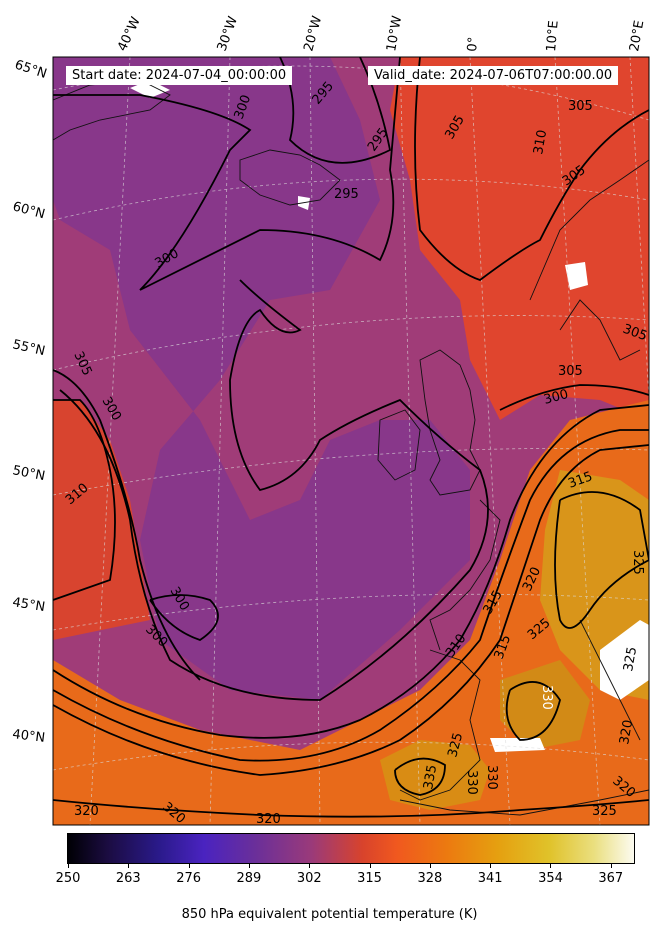 The height and width of the screenshot is (936, 659). I want to click on contour-label: 300, so click(556, 397).